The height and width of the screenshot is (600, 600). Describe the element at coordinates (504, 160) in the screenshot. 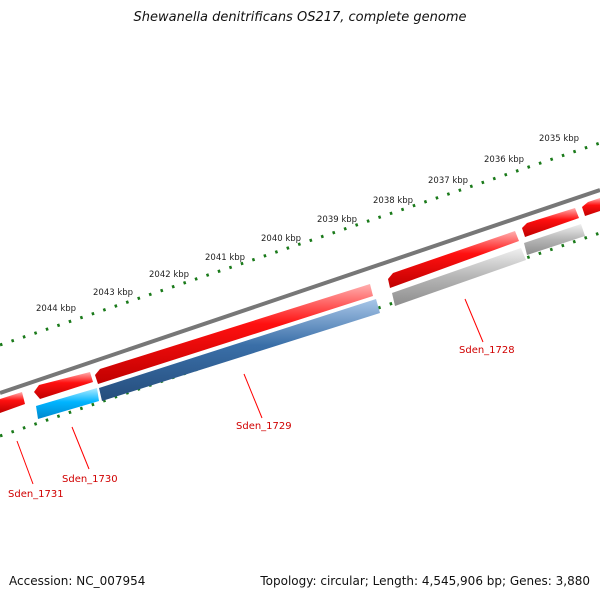

I see `scale-label: 2036 kbp` at that location.